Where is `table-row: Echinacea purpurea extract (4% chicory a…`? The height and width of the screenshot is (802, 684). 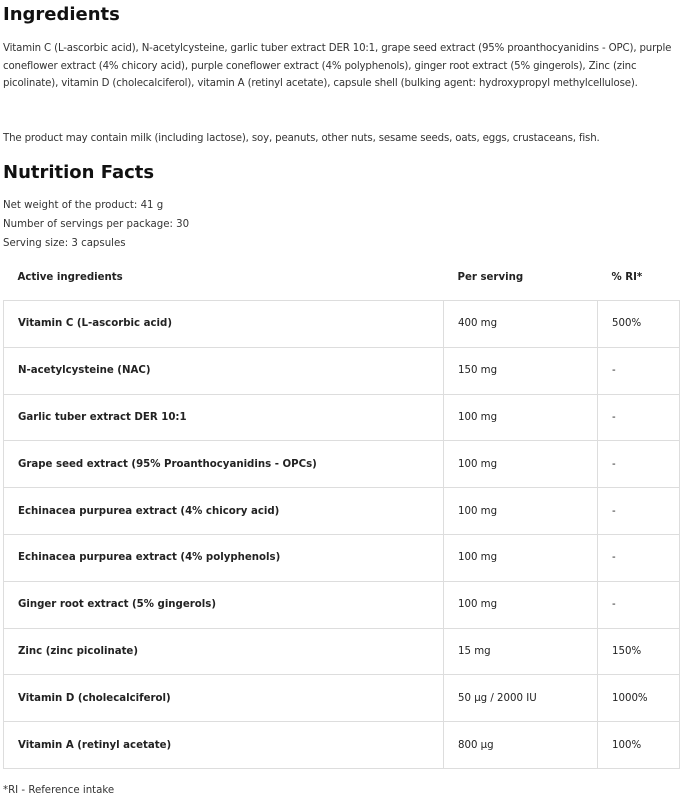 table-row: Echinacea purpurea extract (4% chicory a… is located at coordinates (341, 511).